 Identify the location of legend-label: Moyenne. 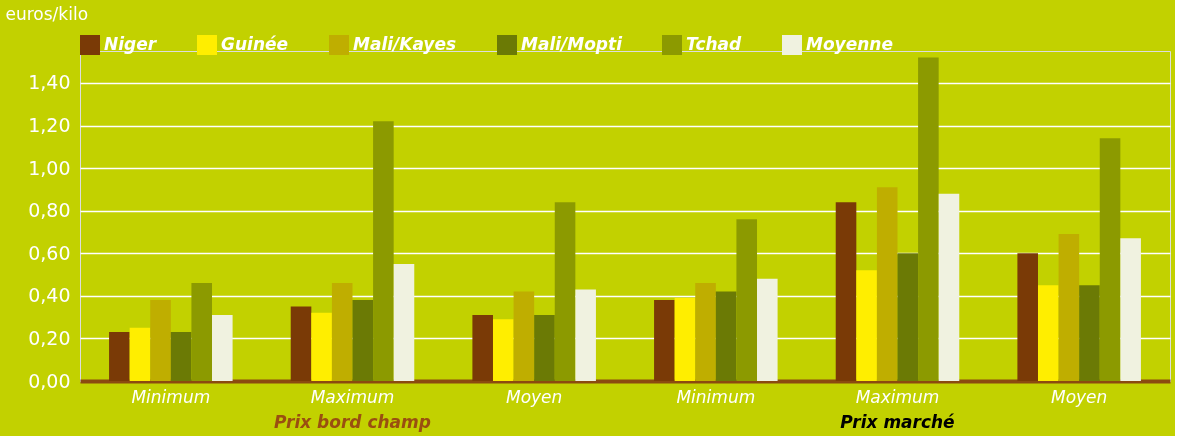
(849, 44).